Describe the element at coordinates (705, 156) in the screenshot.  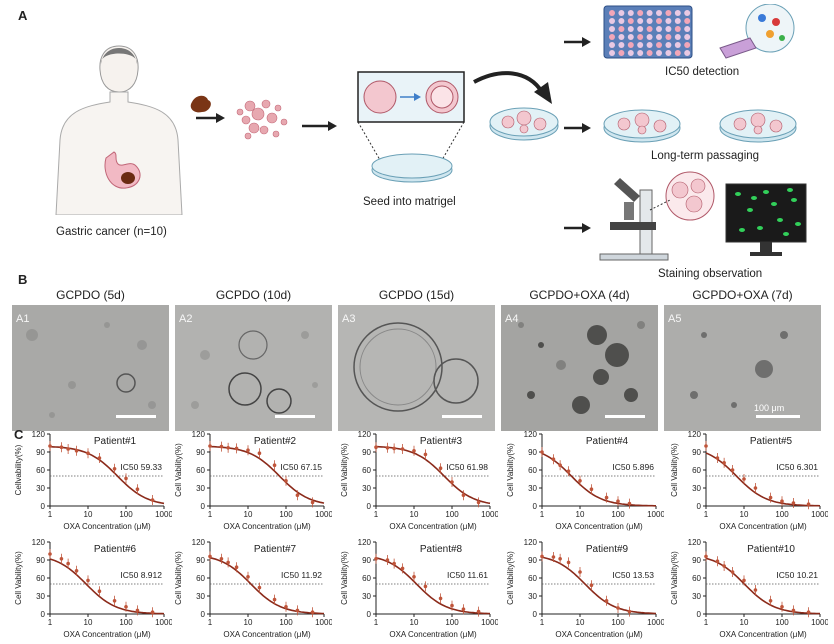
I see `long-term-passaging-label: Long-term passaging` at that location.